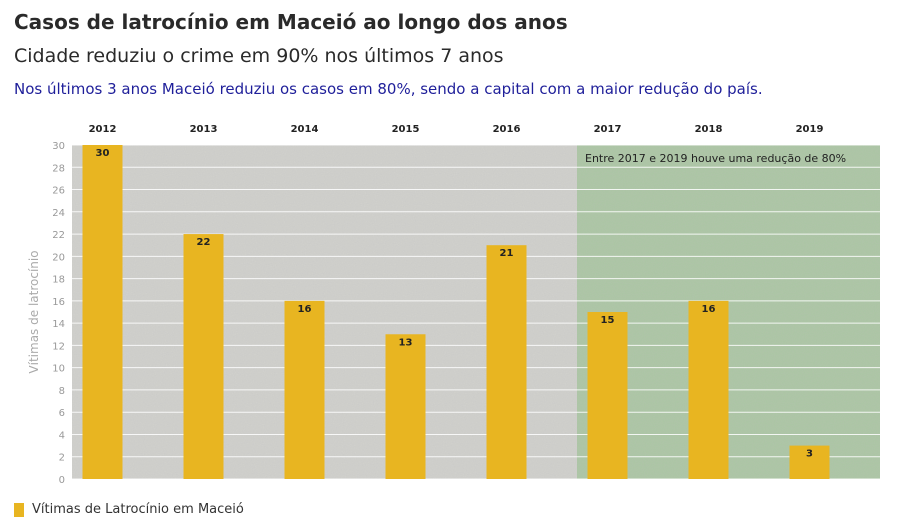  I want to click on y-tick-label: 10, so click(58, 369).